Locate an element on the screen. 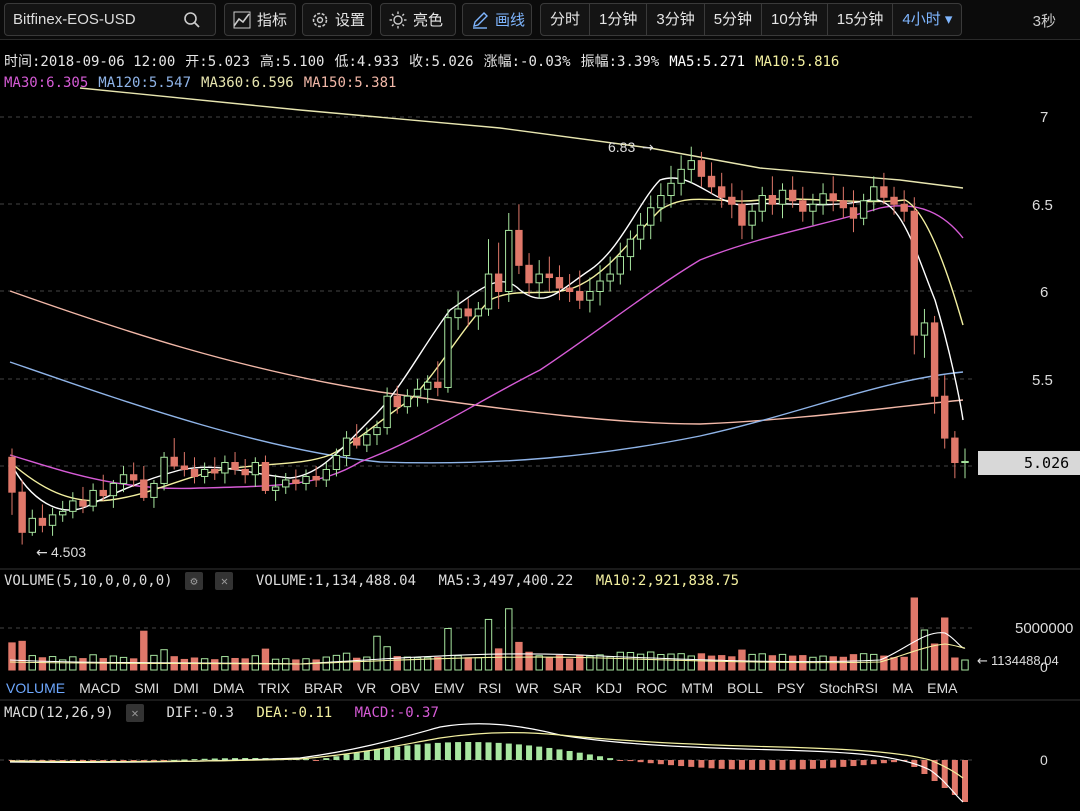  interval-timeshare: 分时 is located at coordinates (566, 19).